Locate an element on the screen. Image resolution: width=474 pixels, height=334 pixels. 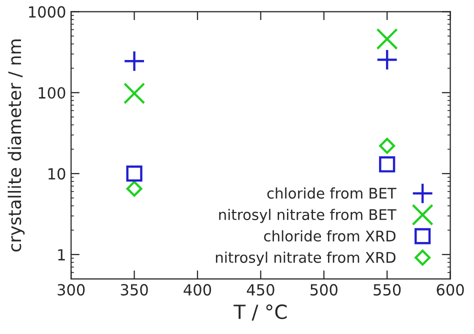
x-tick-label: 400 is located at coordinates (198, 290).